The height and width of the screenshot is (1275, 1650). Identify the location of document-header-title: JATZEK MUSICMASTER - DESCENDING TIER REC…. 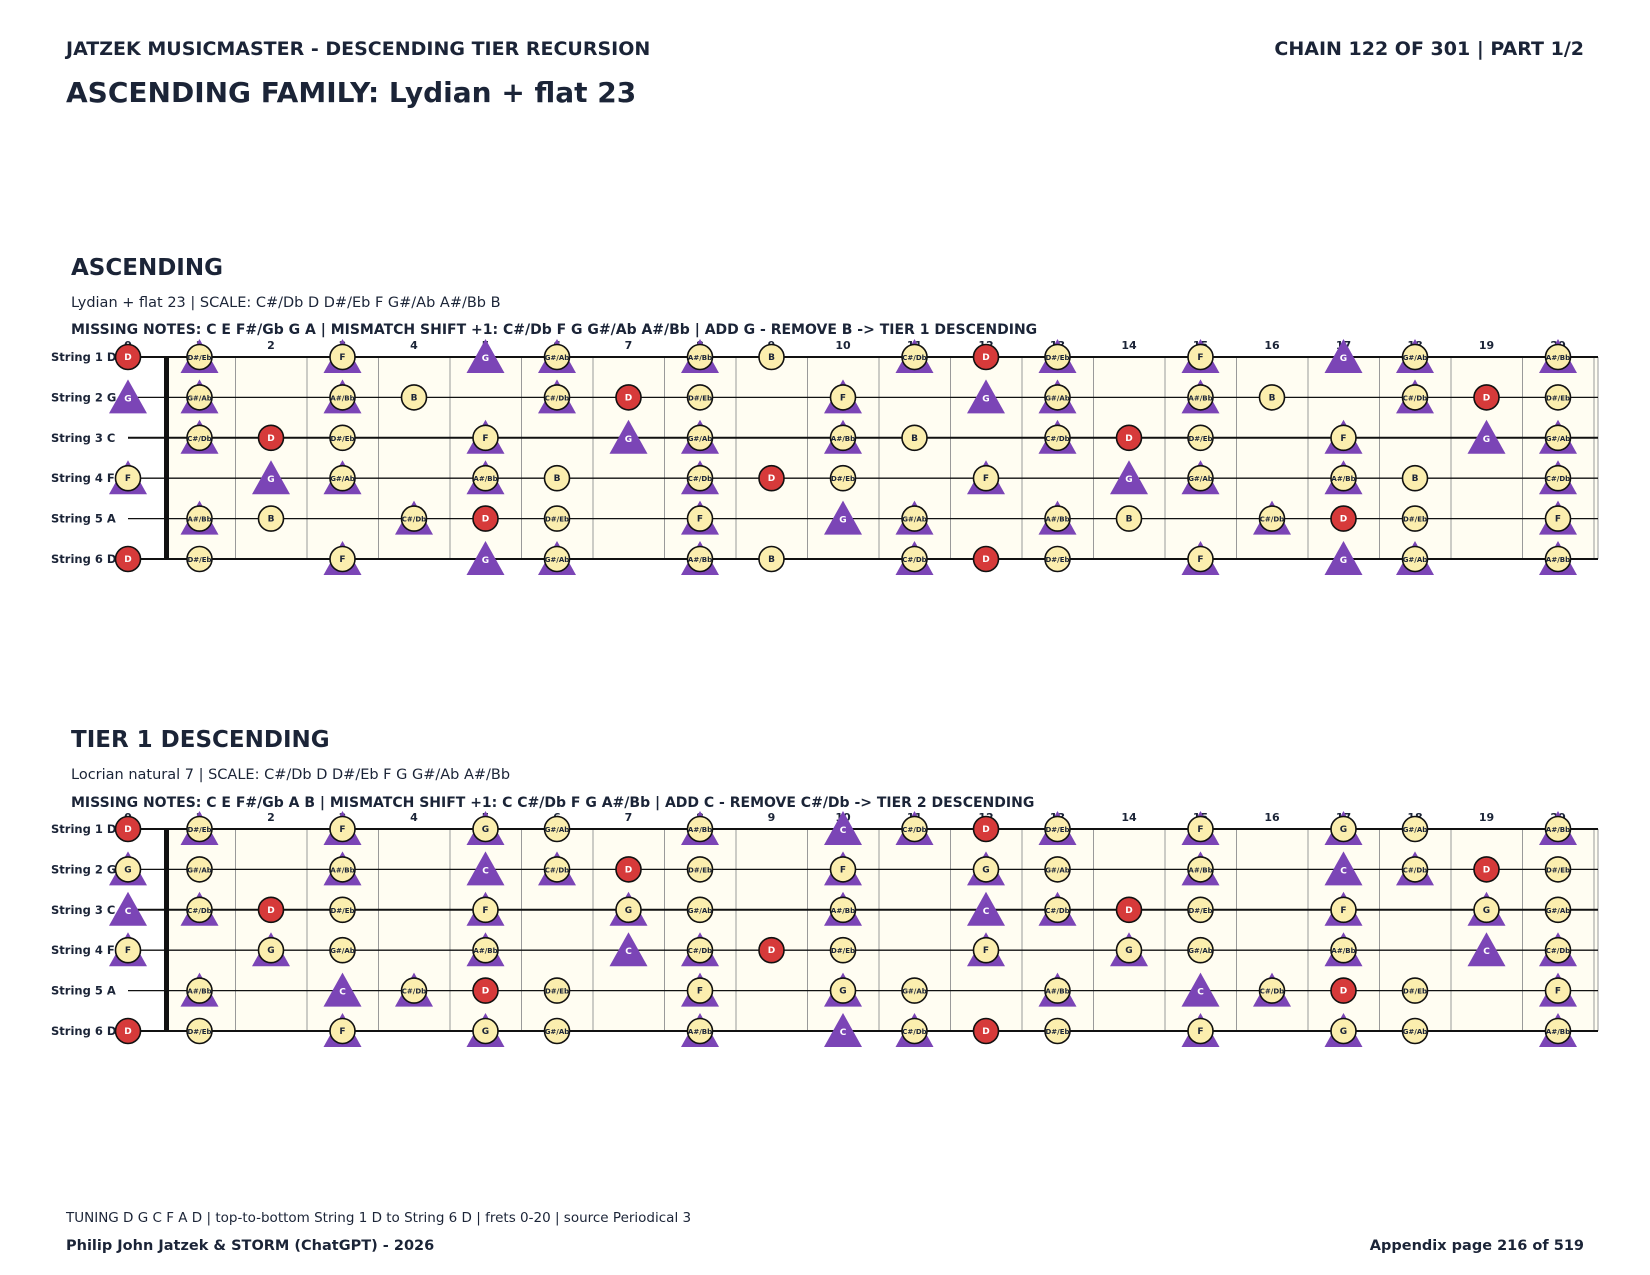
(358, 49).